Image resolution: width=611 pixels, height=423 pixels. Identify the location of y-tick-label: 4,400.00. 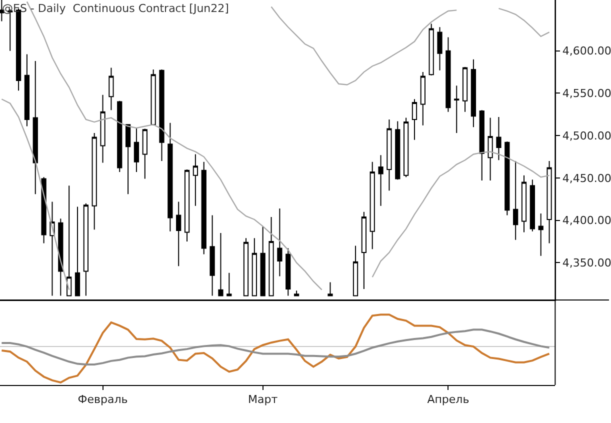
(586, 221).